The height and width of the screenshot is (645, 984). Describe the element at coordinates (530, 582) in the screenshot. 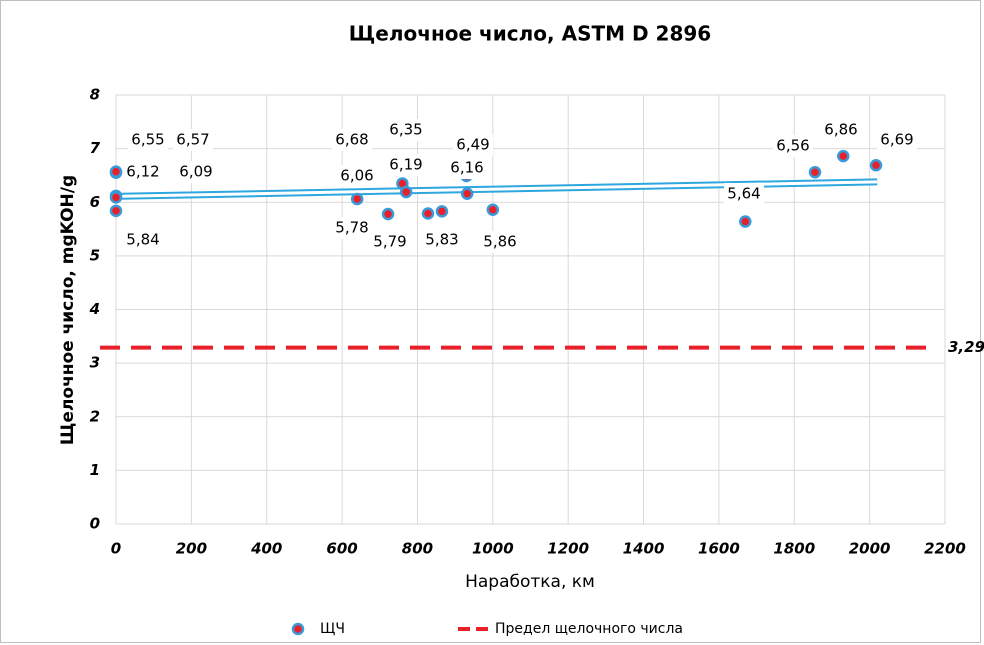

I see `x-axis-label: Наработка, км` at that location.